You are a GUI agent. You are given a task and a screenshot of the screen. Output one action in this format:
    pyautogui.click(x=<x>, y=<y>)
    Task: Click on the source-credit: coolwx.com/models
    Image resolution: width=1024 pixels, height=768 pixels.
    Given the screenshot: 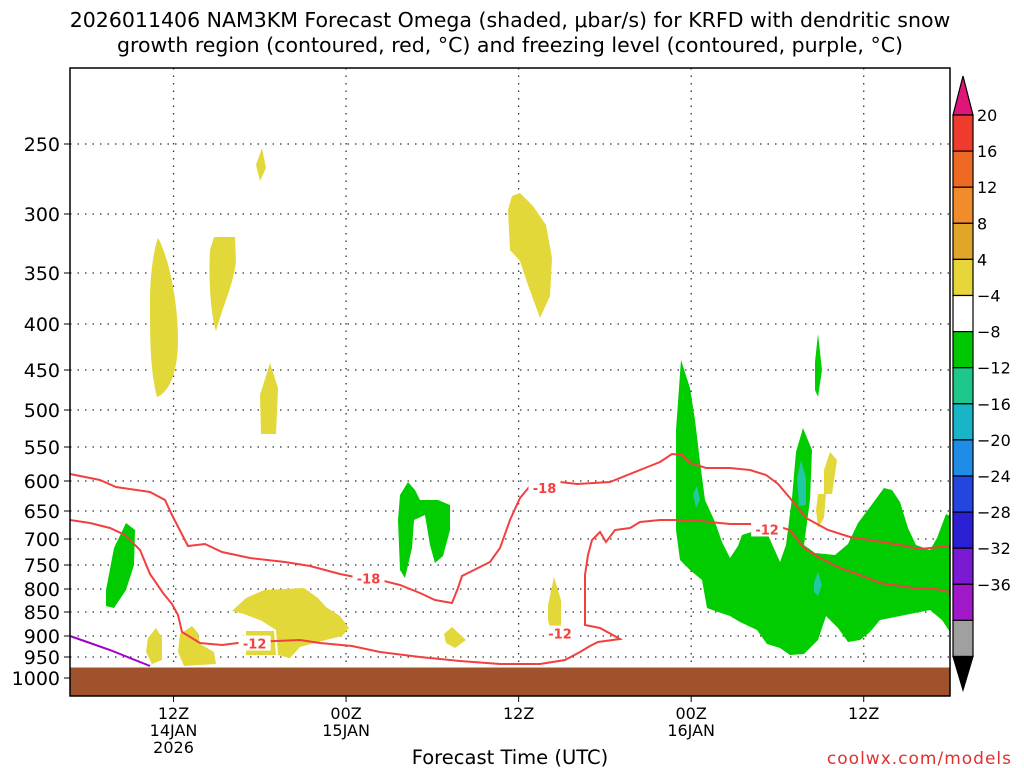 What is the action you would take?
    pyautogui.click(x=919, y=758)
    